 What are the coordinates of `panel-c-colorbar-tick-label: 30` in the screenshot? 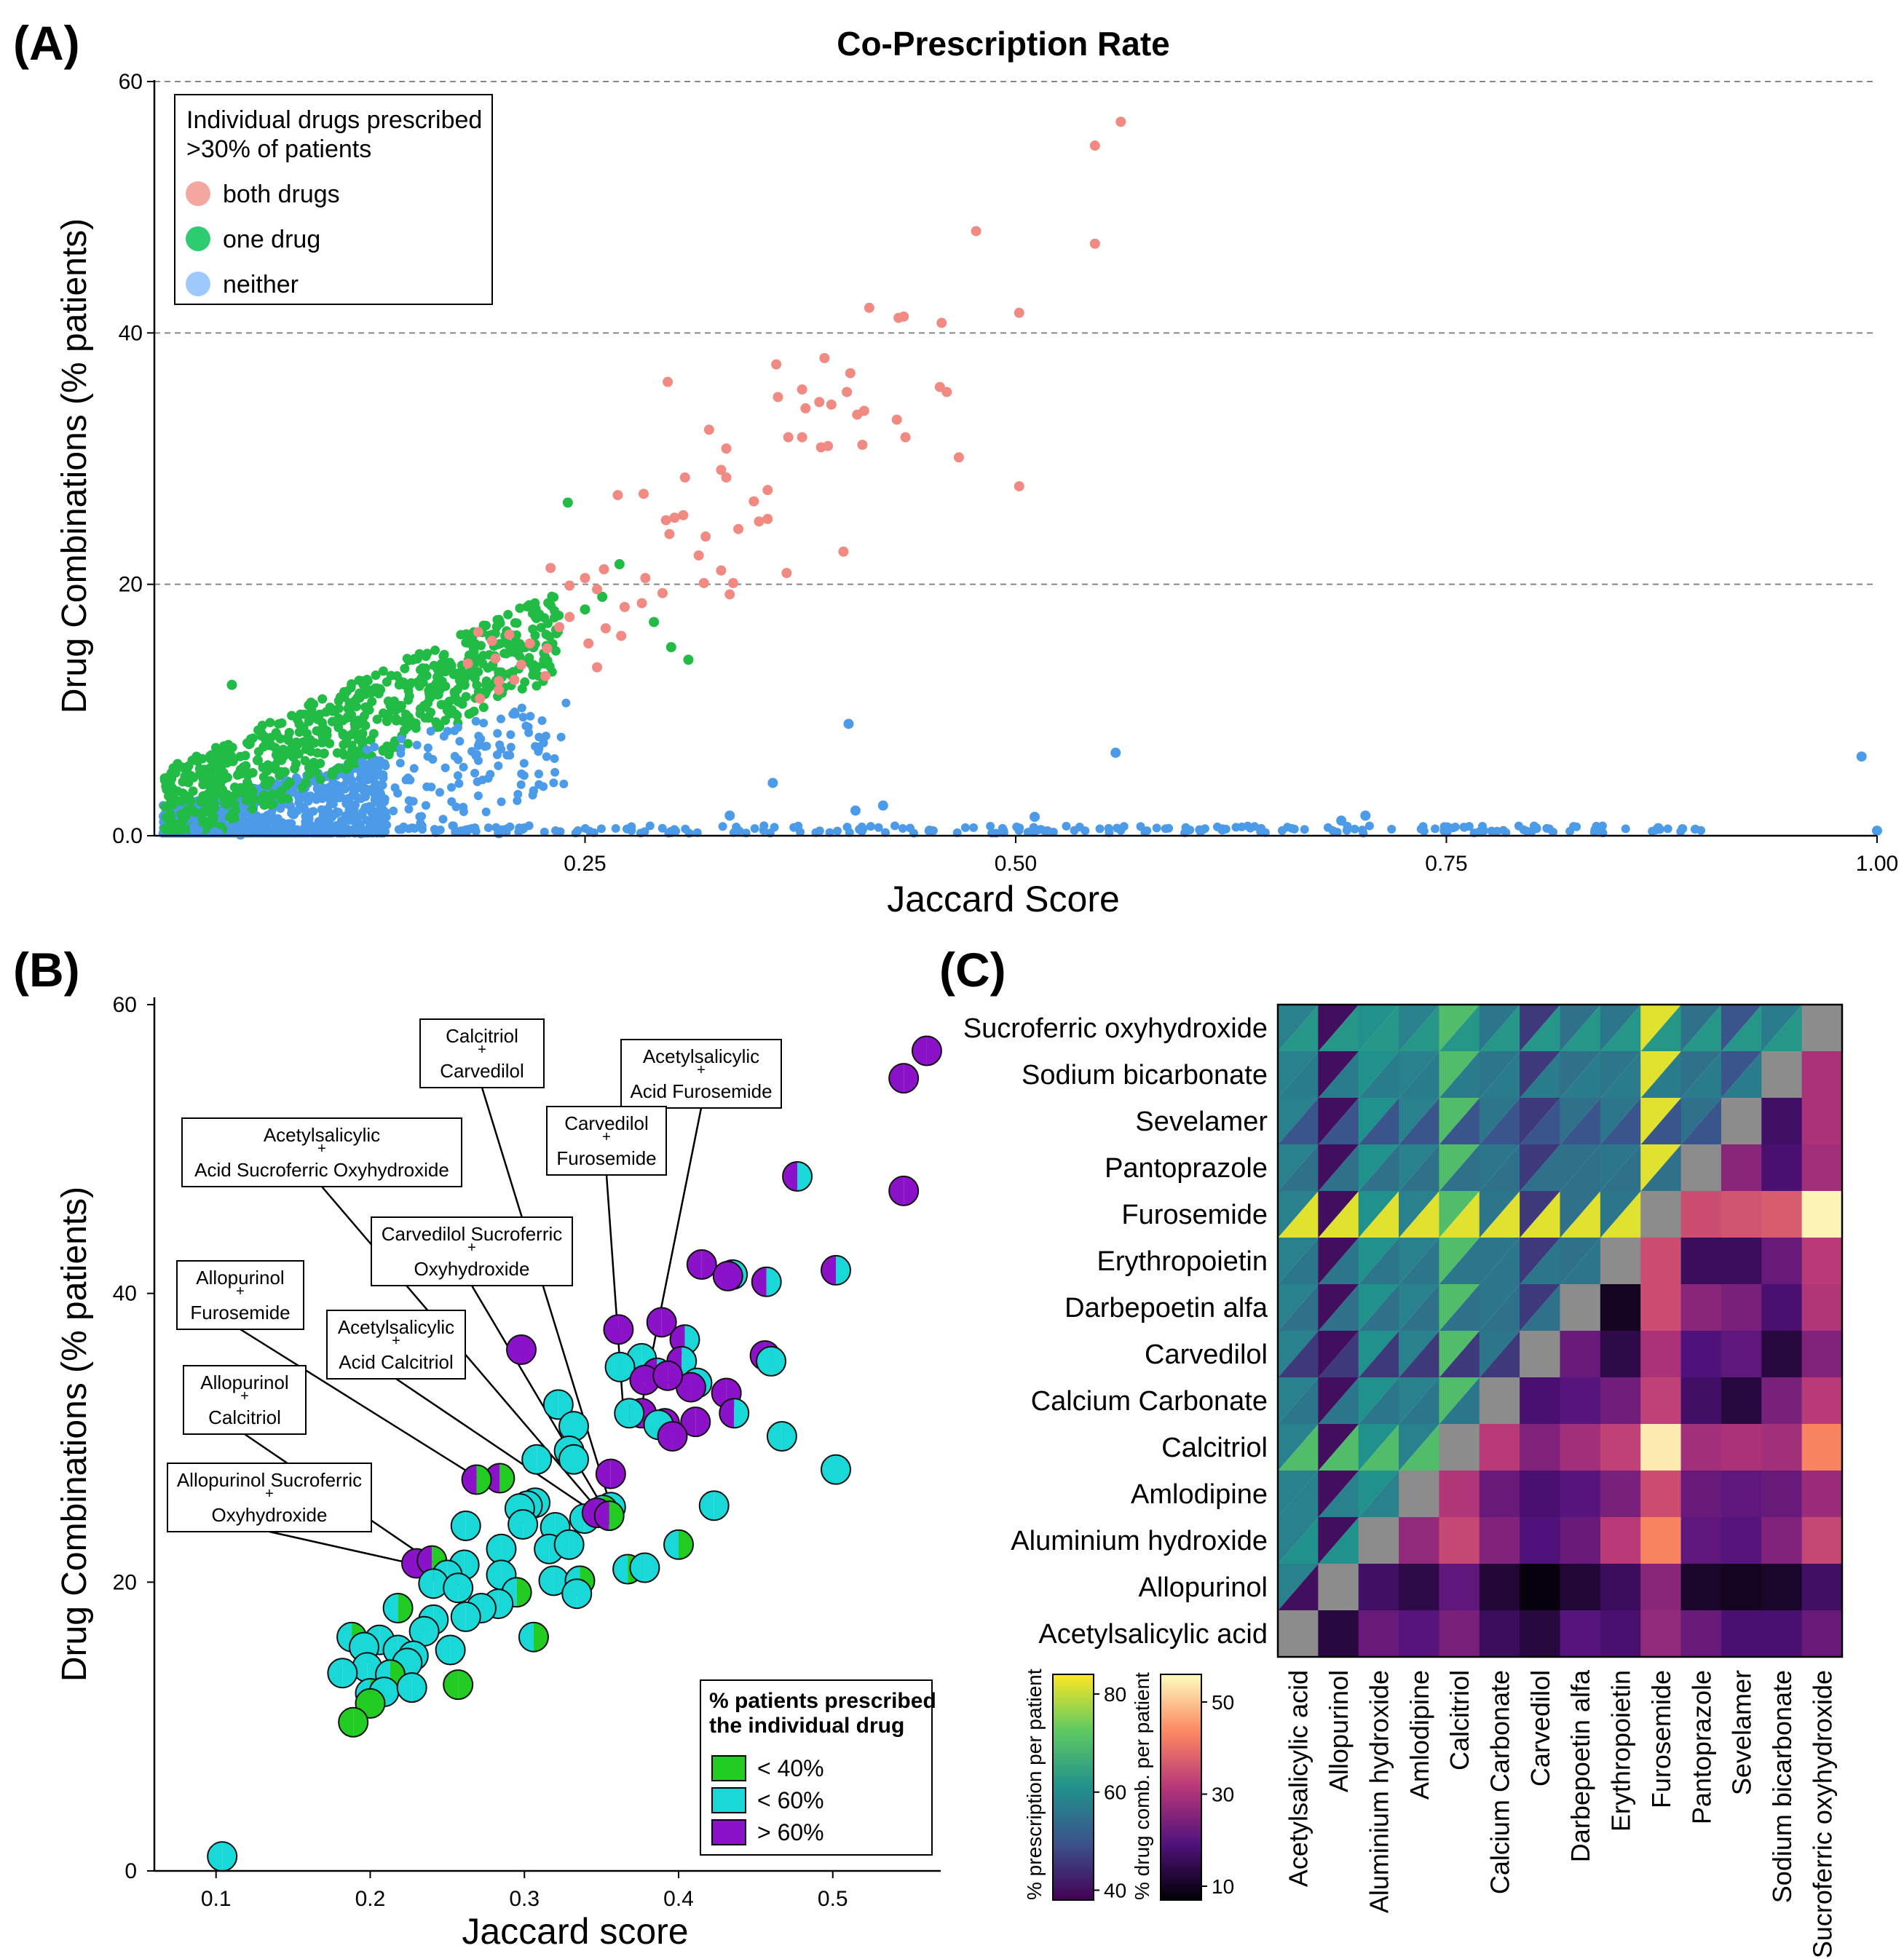 It's located at (1223, 1794).